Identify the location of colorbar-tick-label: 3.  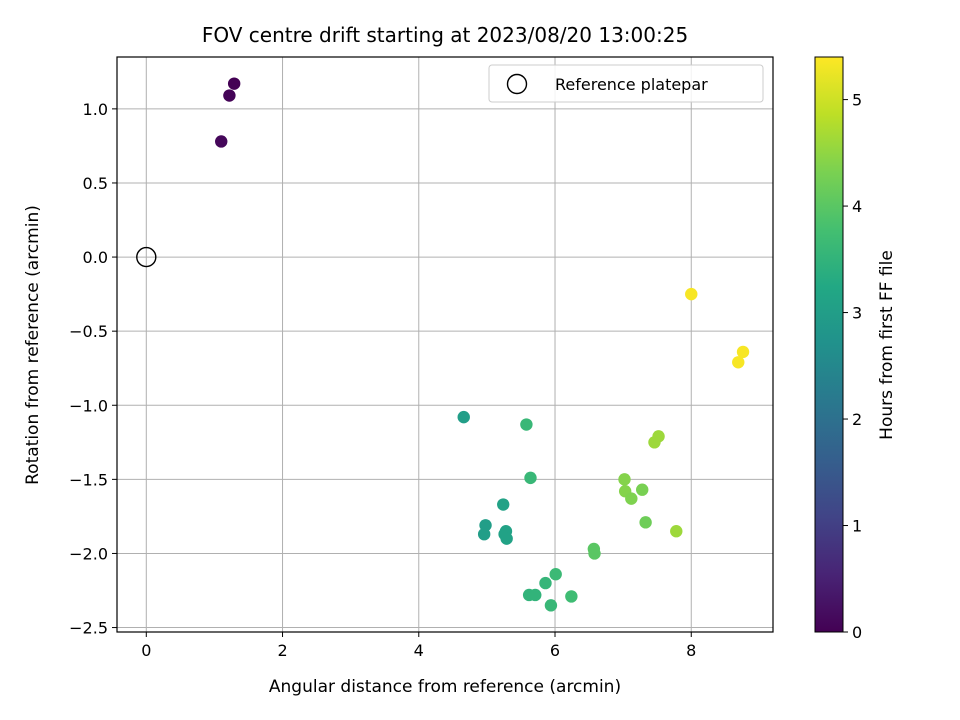
(857, 313).